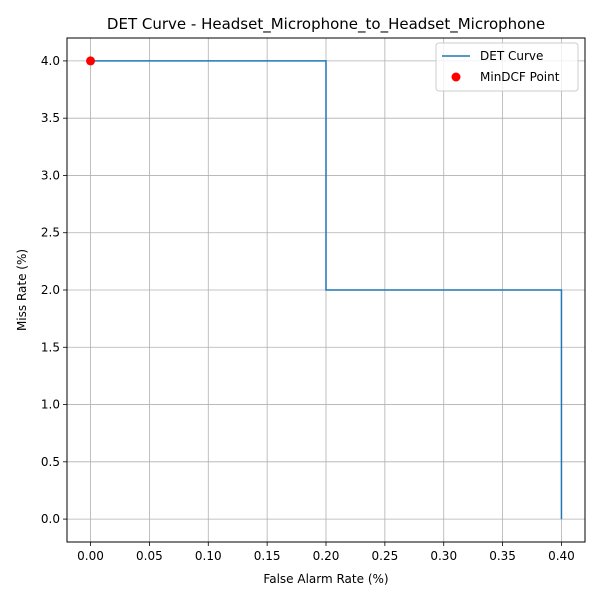 The image size is (600, 600). I want to click on y-axis-label: Miss Rate (%), so click(22, 290).